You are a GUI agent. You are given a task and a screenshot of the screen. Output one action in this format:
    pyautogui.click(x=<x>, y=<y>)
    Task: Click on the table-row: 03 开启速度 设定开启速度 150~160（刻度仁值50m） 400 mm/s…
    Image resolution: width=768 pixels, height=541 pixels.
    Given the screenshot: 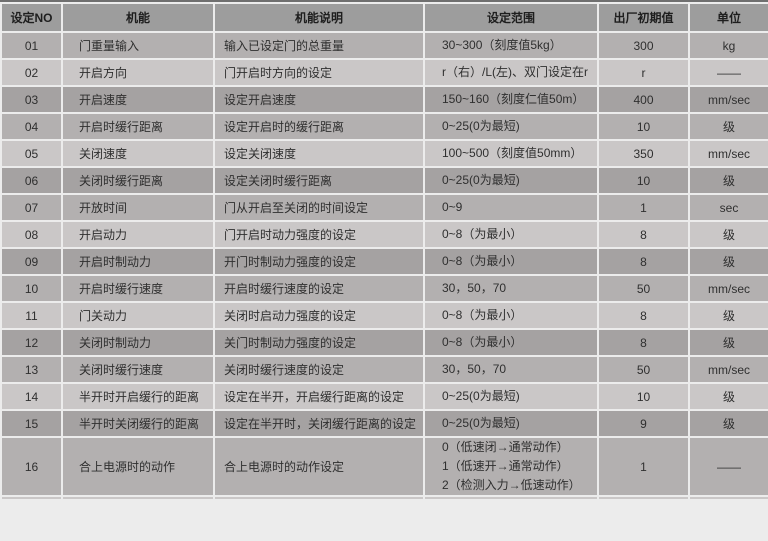 What is the action you would take?
    pyautogui.click(x=384, y=99)
    